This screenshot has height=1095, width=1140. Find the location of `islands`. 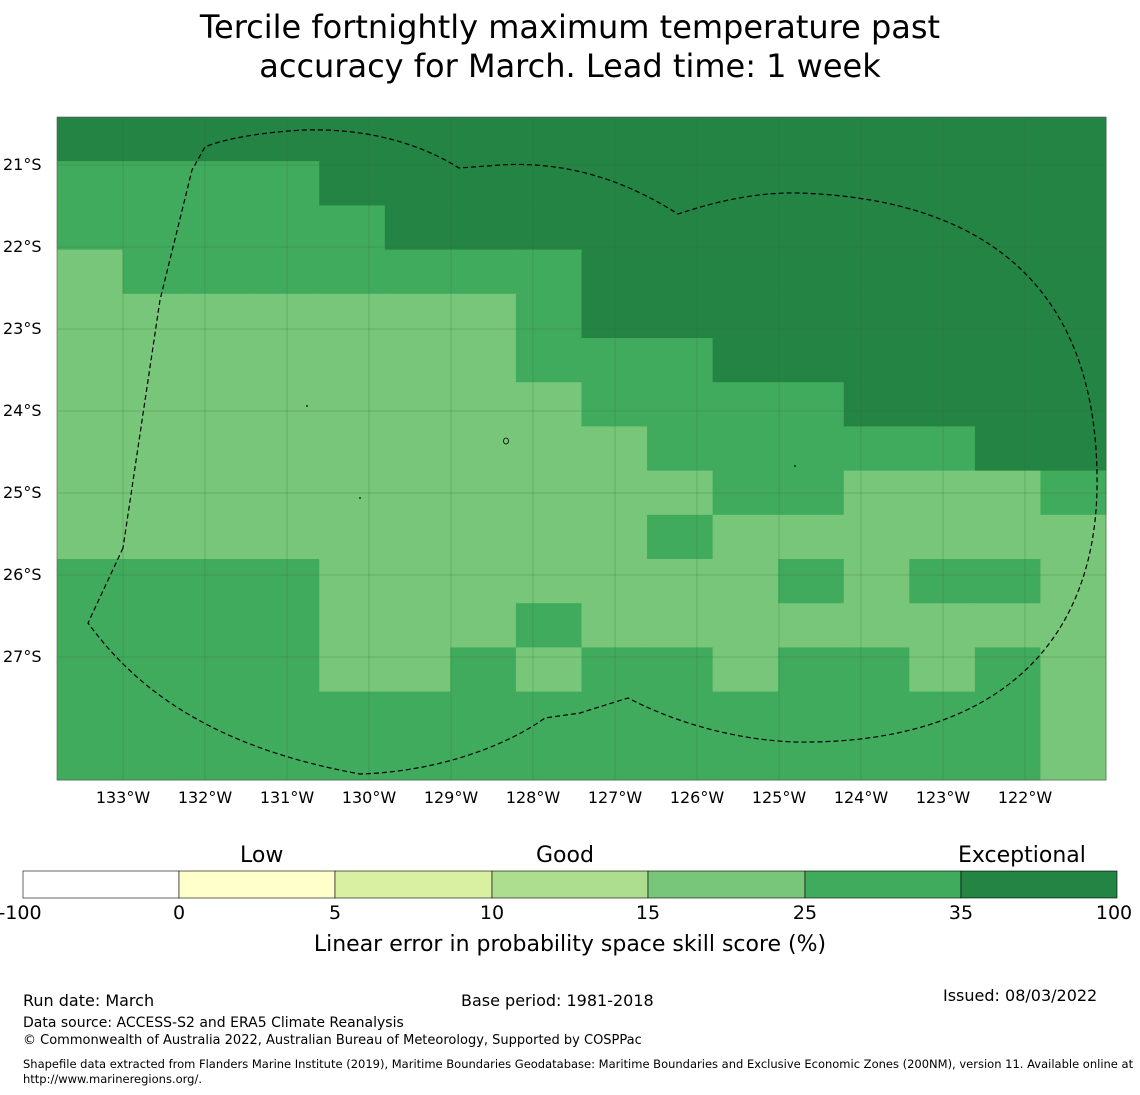

islands is located at coordinates (551, 452).